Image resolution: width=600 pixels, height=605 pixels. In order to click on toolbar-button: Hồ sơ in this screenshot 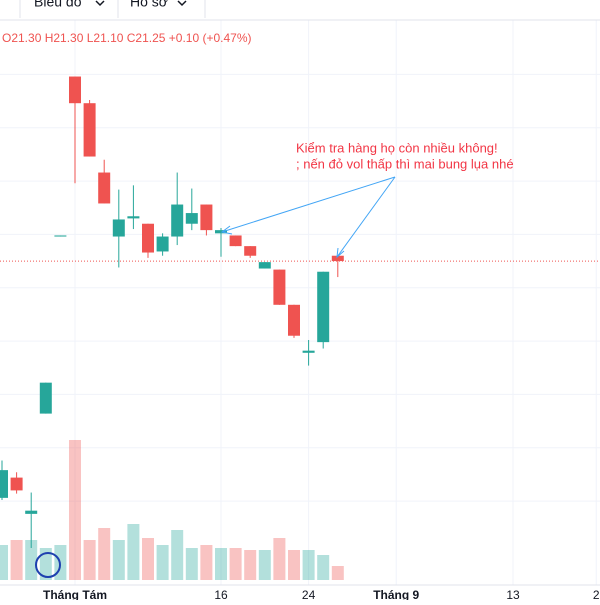, I will do `click(149, 5)`.